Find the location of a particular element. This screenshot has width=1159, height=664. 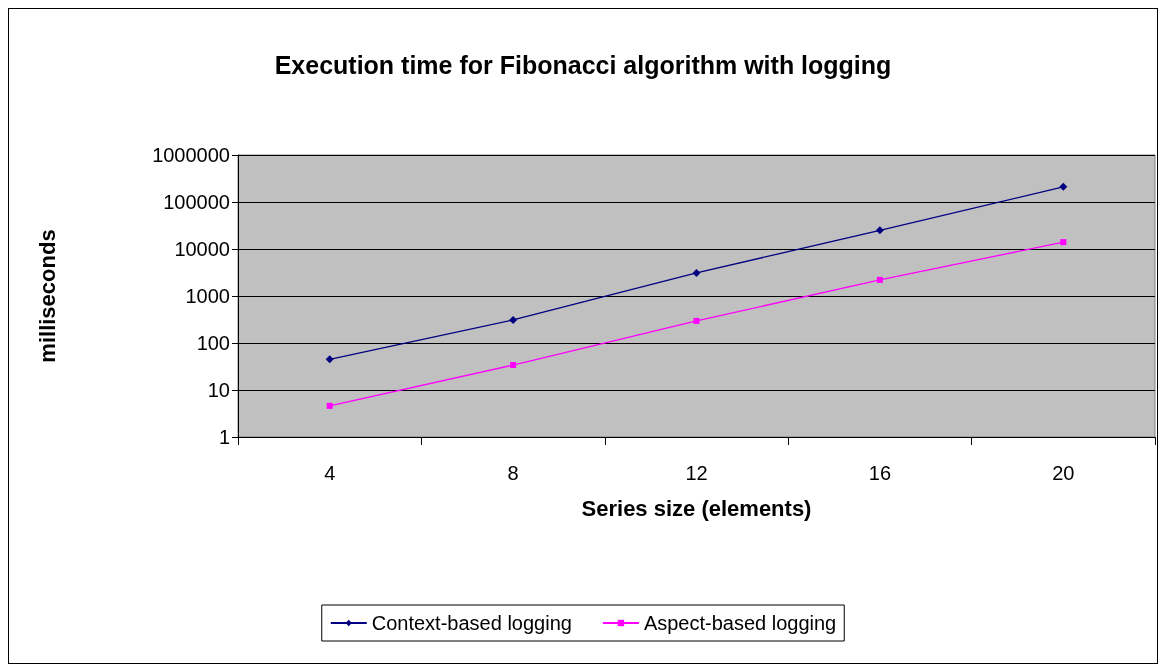

x-axis-title: Series size (elements) is located at coordinates (696, 508).